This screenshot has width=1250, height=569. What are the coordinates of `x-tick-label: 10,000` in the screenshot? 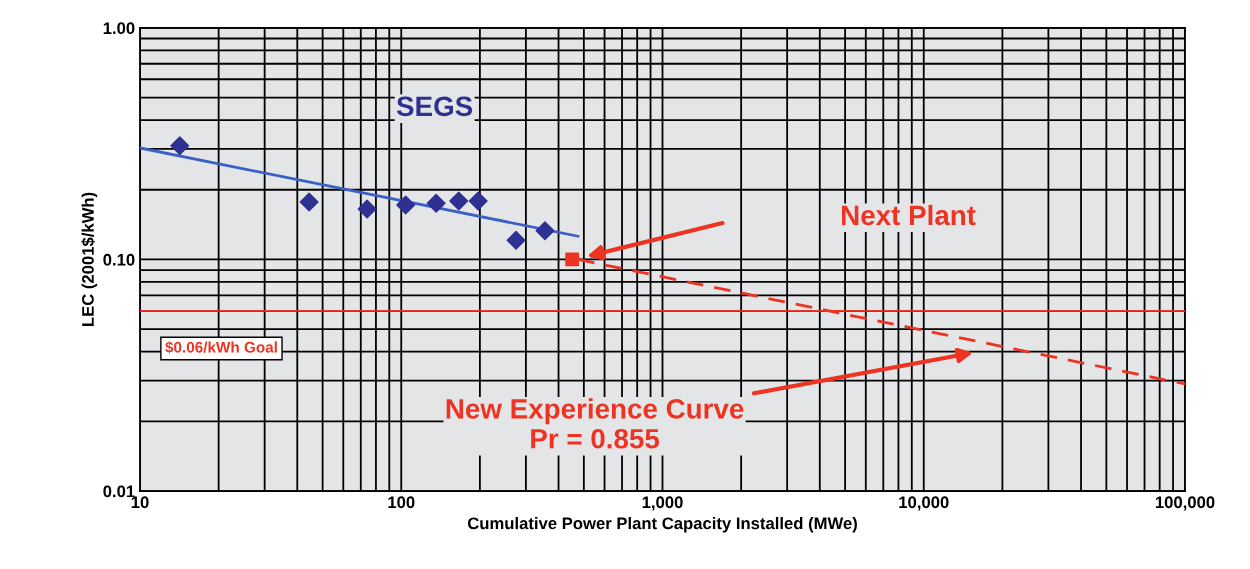 It's located at (924, 503).